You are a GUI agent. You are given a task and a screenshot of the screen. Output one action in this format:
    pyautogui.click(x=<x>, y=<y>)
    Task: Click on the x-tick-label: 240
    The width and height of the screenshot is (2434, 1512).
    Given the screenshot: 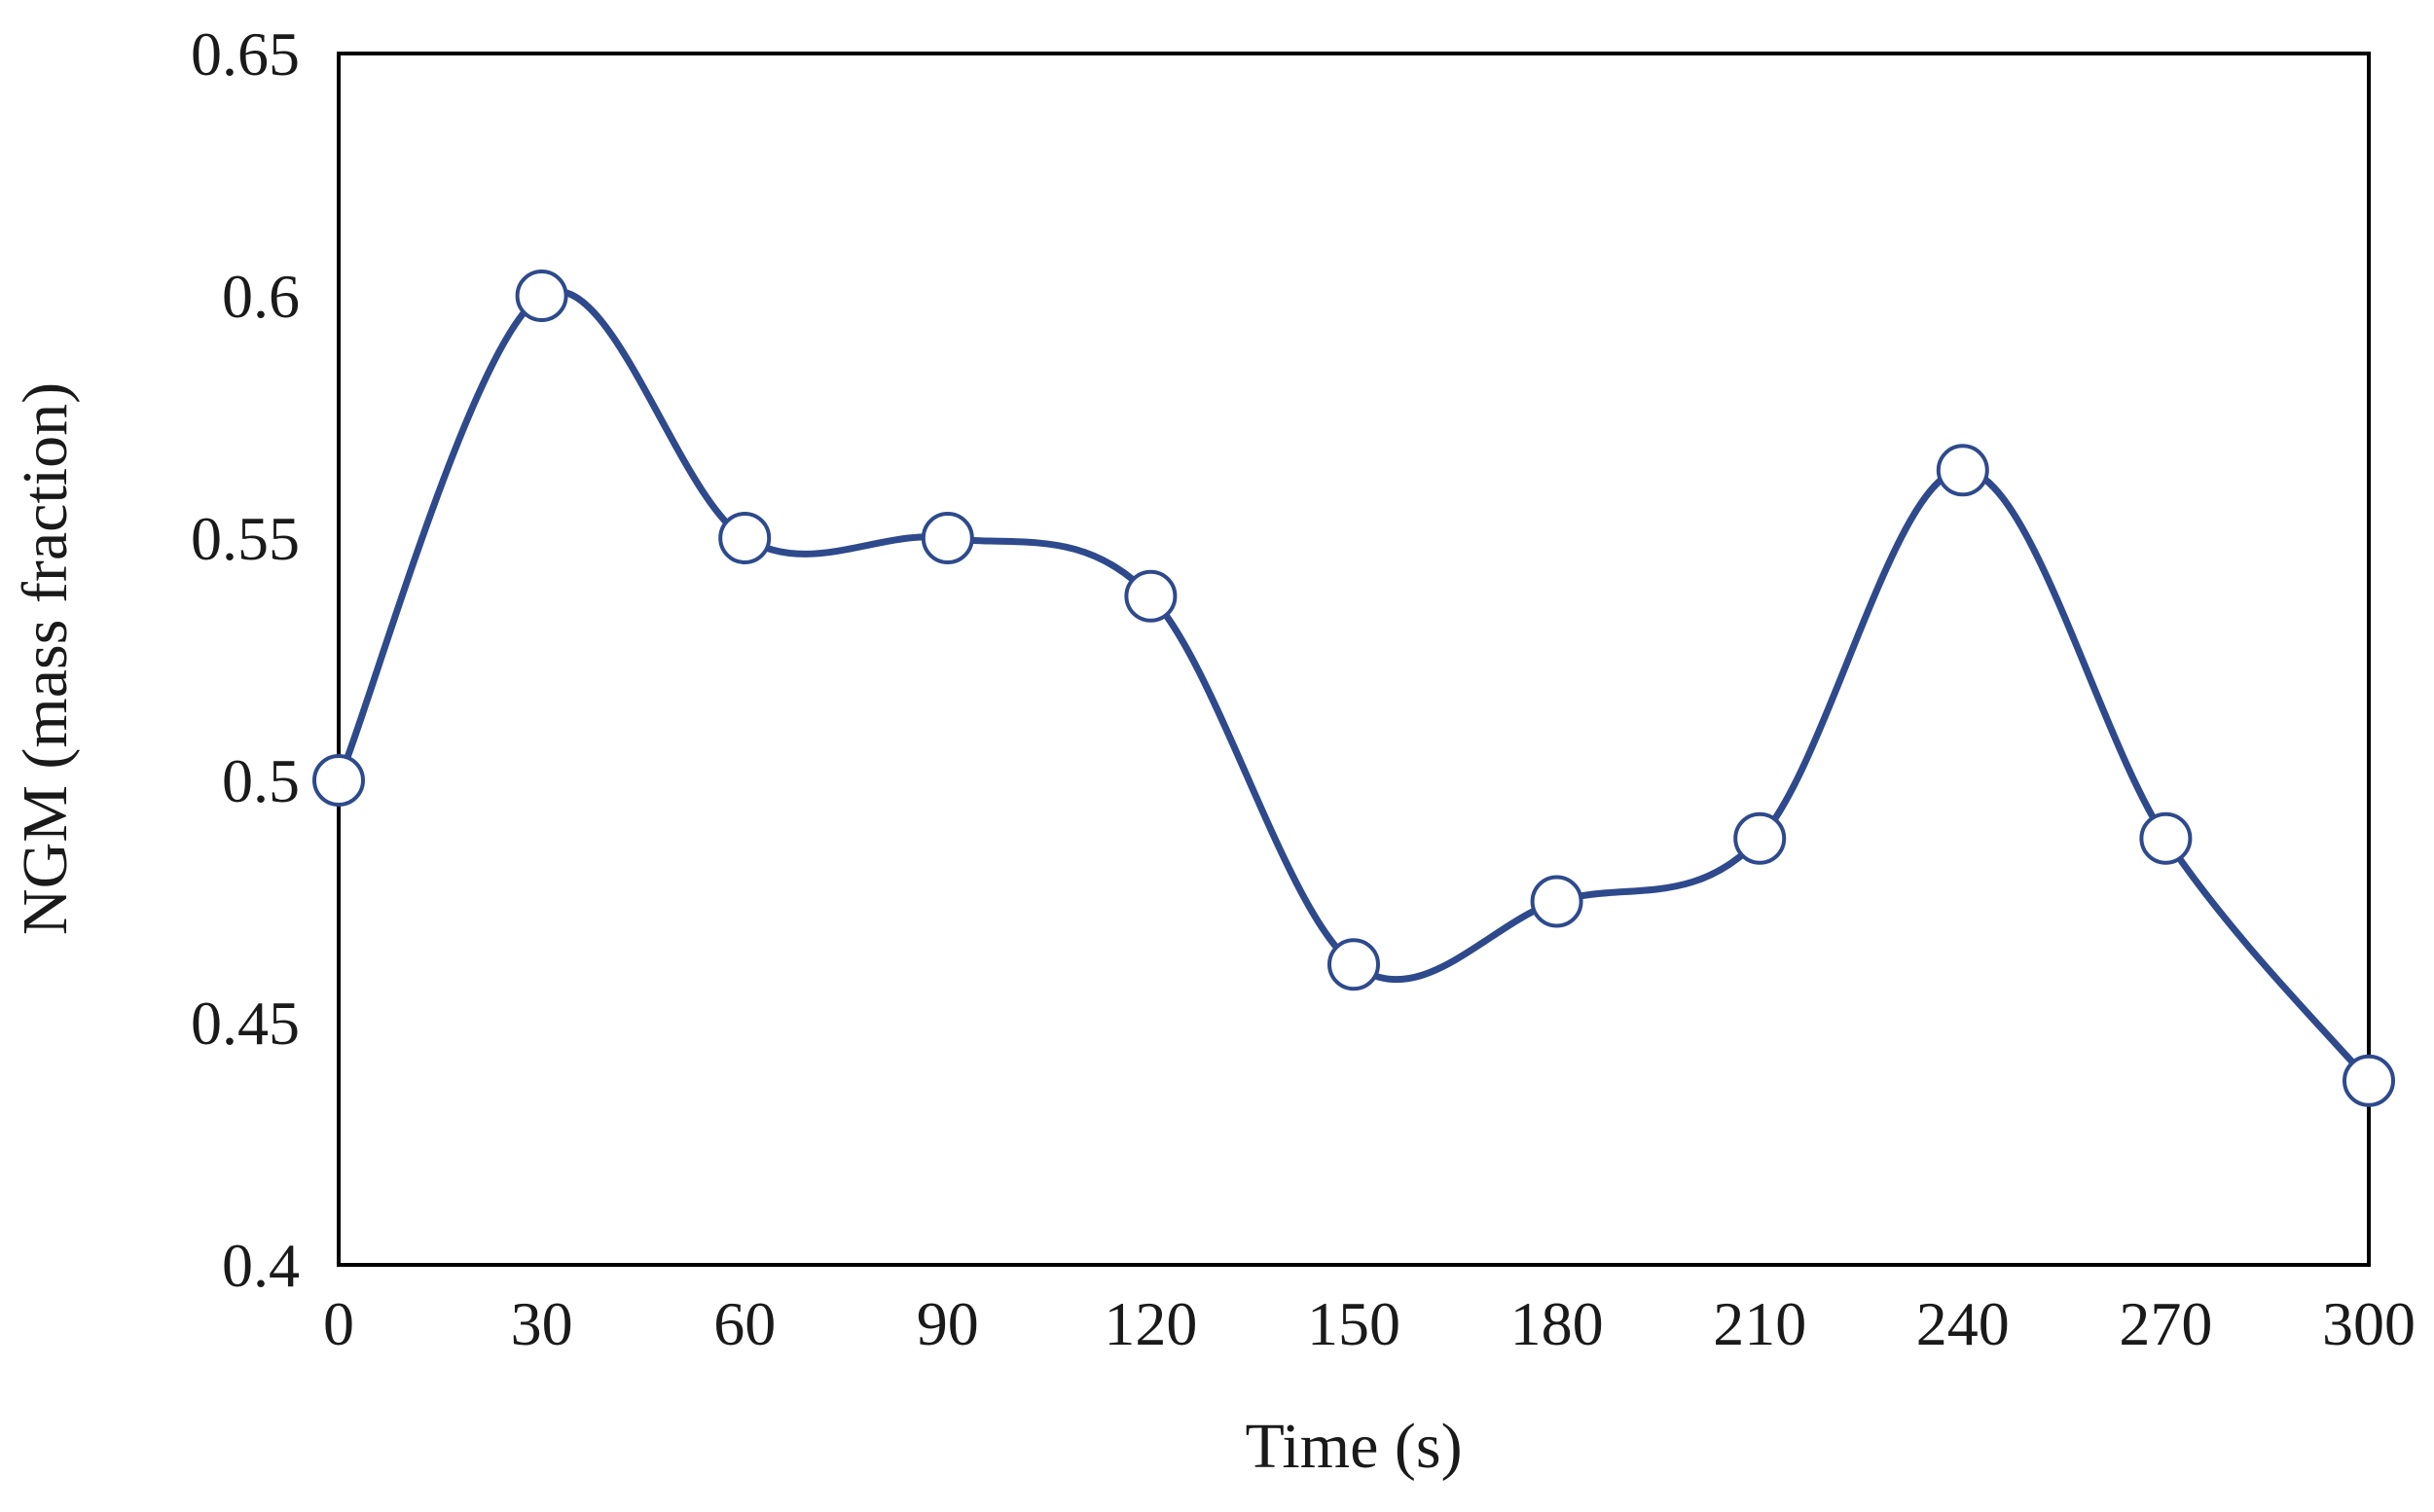 What is the action you would take?
    pyautogui.click(x=1963, y=1323)
    